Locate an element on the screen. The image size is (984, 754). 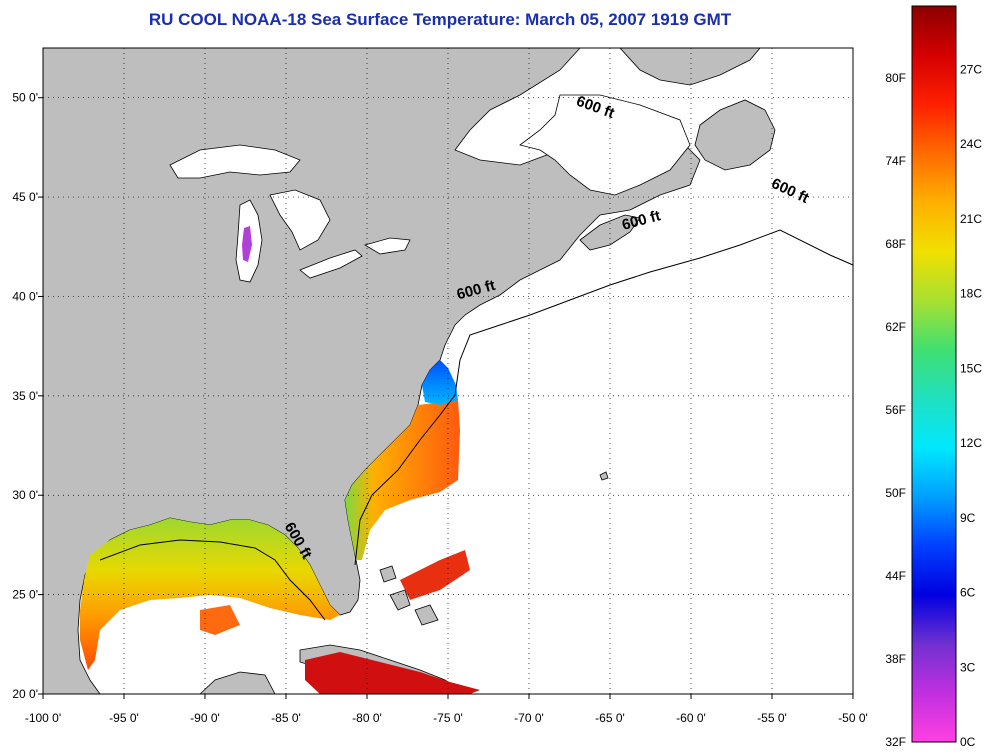
gulf-st-lawrence is located at coordinates (605, 145).